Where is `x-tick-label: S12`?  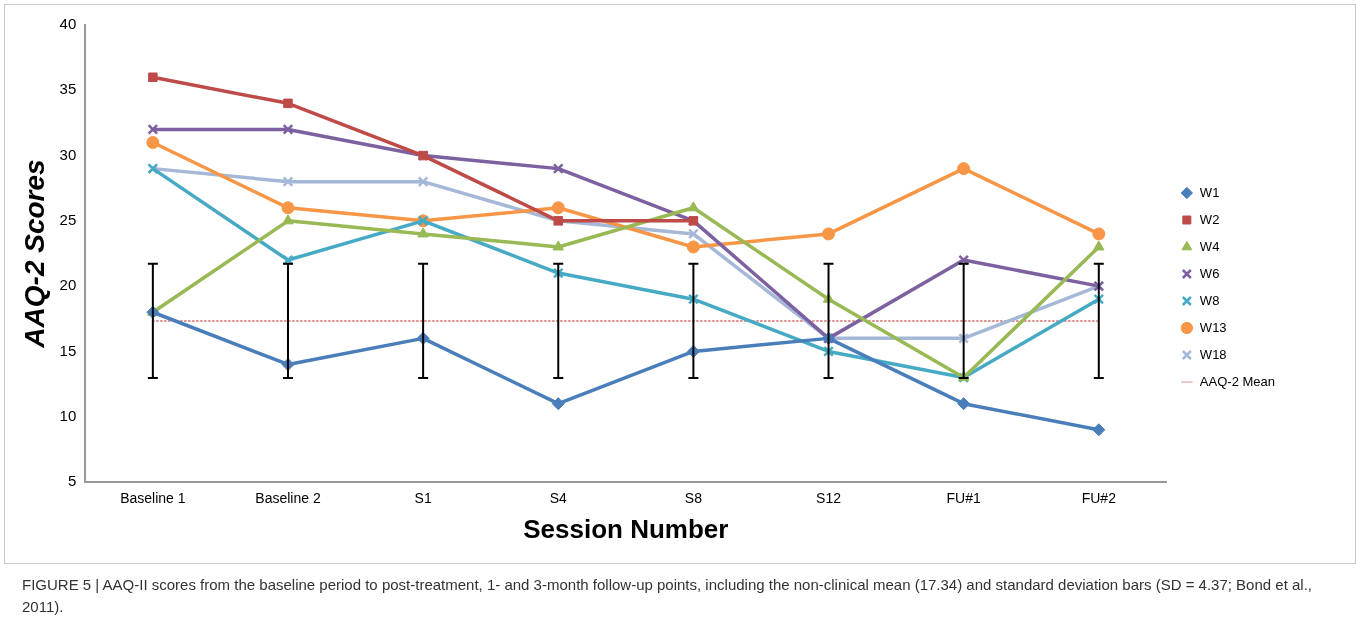 x-tick-label: S12 is located at coordinates (829, 498).